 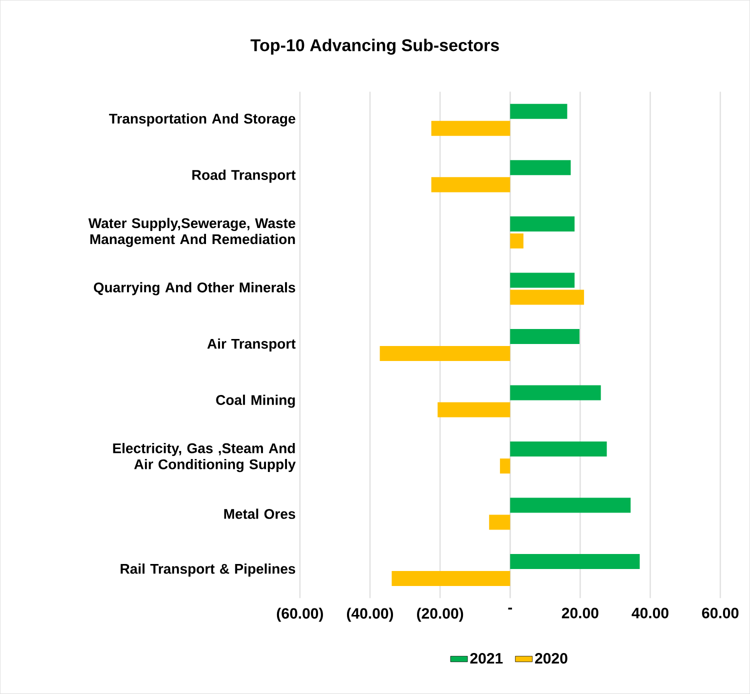 What do you see at coordinates (720, 613) in the screenshot?
I see `x-tick-label: 60.00` at bounding box center [720, 613].